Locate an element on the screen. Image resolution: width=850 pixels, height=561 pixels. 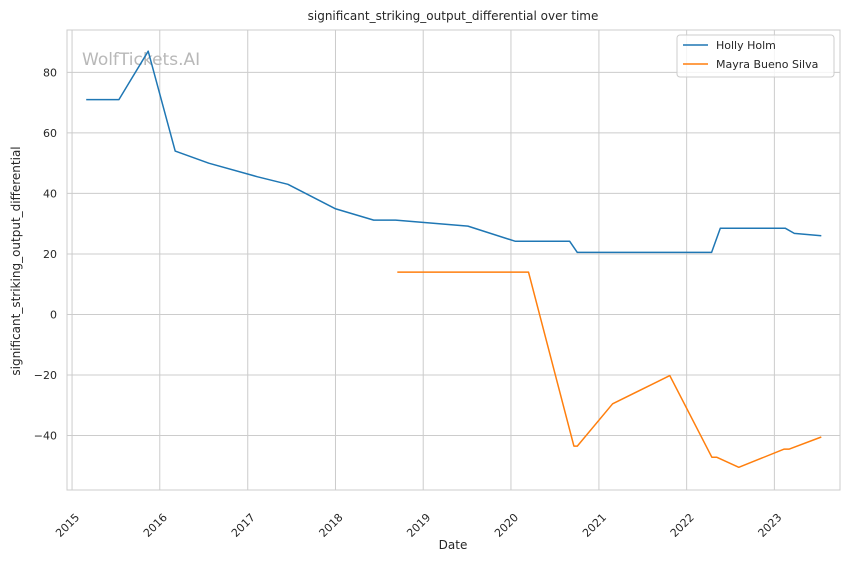
y-tick-label: 40 is located at coordinates (50, 193).